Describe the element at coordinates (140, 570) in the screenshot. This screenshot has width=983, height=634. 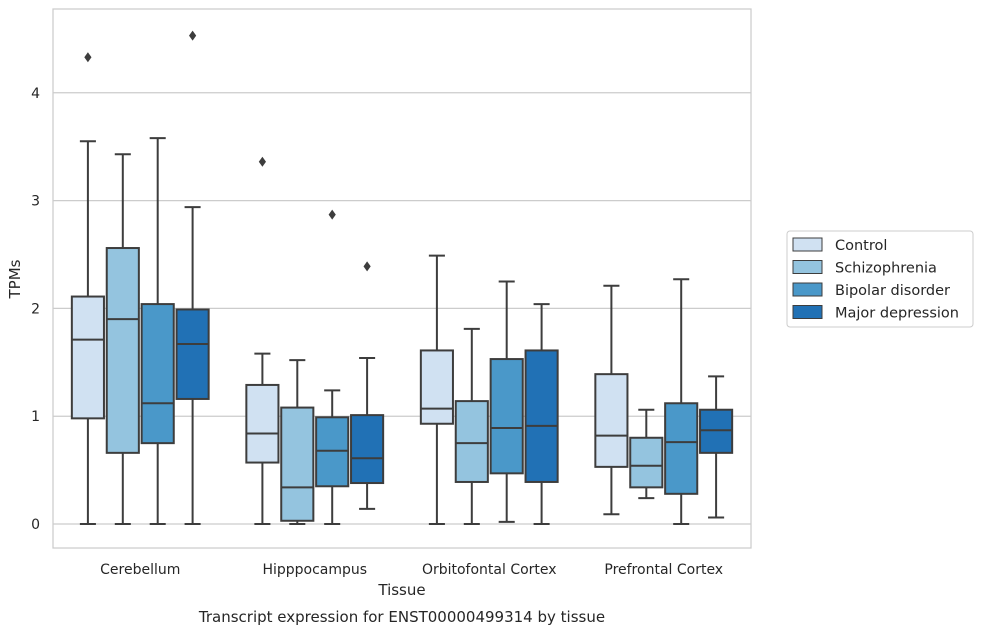
I see `x-tick-label-0: Cerebellum` at that location.